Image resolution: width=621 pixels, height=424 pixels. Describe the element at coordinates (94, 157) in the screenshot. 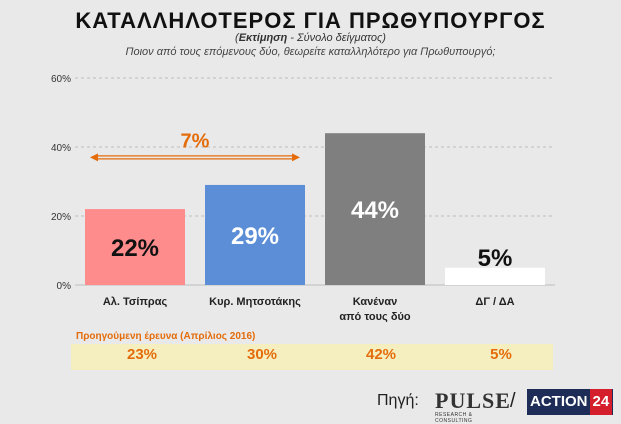

I see `annotation-arrow-head-left` at that location.